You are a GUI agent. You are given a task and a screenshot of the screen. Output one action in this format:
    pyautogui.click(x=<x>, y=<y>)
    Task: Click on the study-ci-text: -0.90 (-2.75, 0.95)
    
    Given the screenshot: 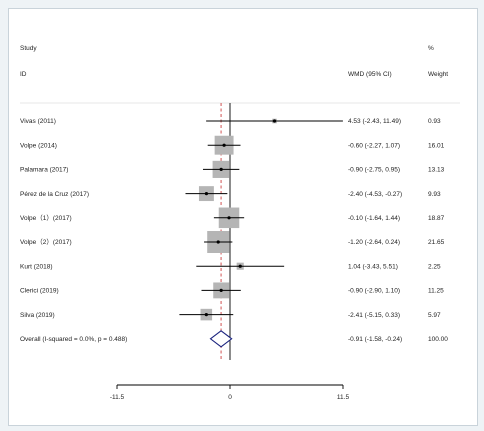 What is the action you would take?
    pyautogui.click(x=374, y=170)
    